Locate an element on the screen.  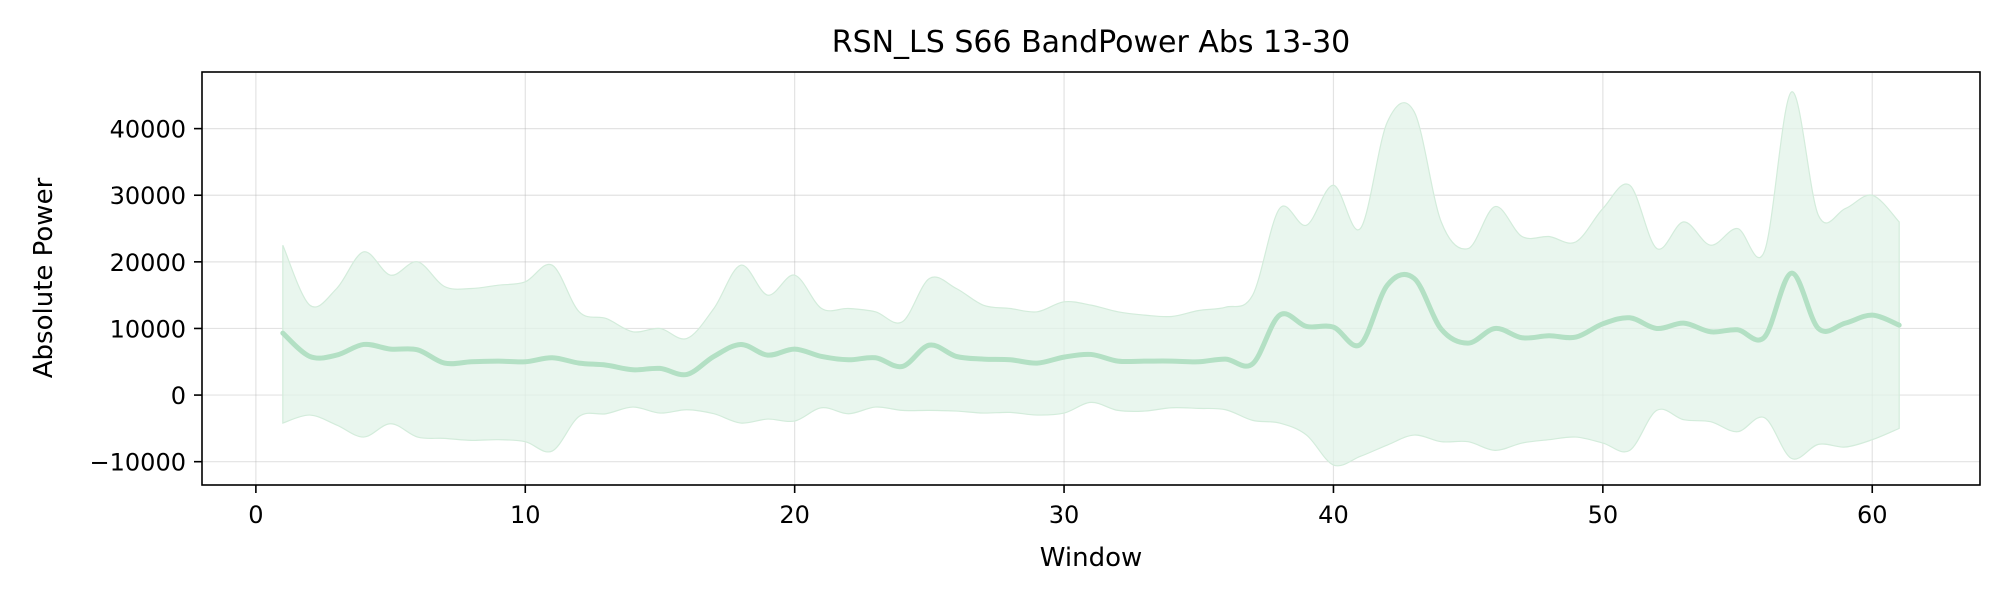
x-tick-label: 30 is located at coordinates (1064, 515).